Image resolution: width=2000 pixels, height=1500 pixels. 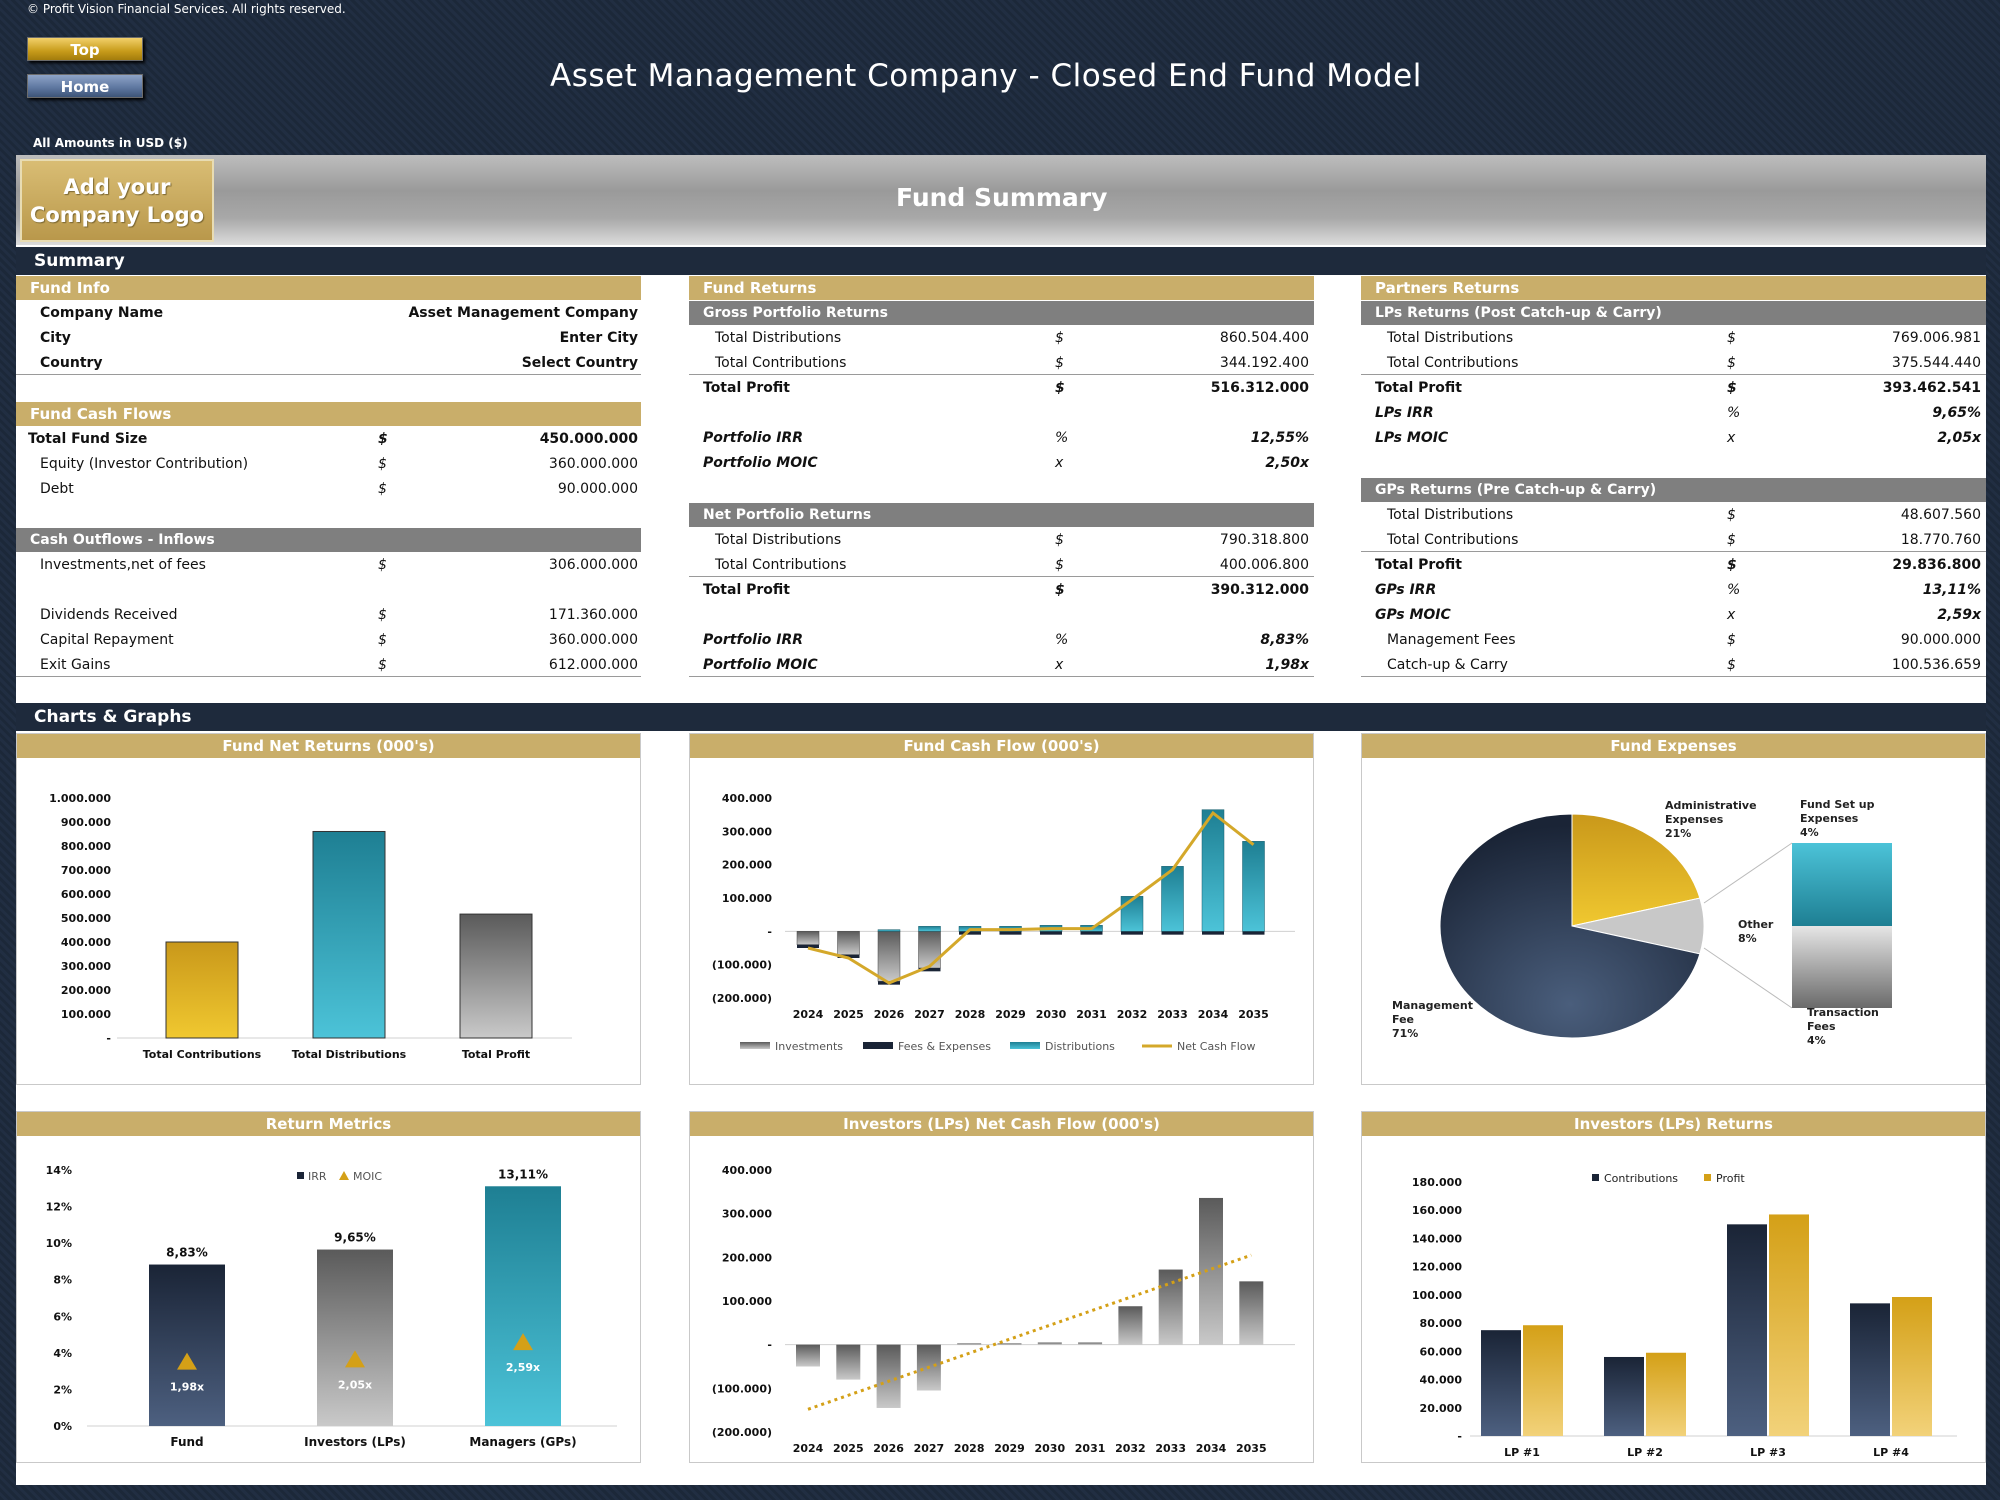 What do you see at coordinates (1279, 438) in the screenshot?
I see `row-value: 12,55%` at bounding box center [1279, 438].